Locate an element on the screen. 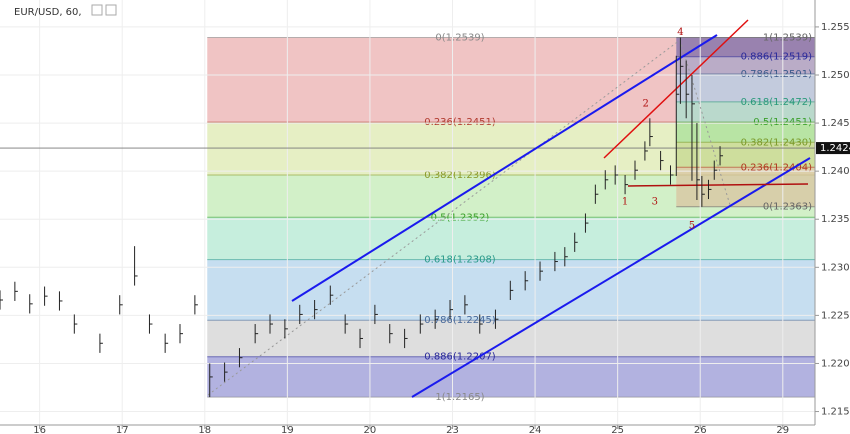 The height and width of the screenshot is (434, 850). x-tick-label: 26 is located at coordinates (700, 429).